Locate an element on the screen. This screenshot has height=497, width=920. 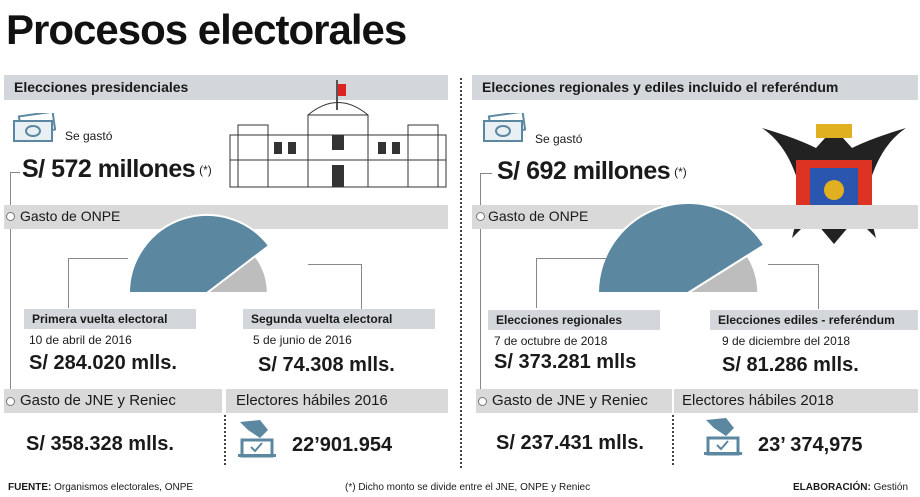
first-round-label: Primera vuelta electoral is located at coordinates (110, 319).